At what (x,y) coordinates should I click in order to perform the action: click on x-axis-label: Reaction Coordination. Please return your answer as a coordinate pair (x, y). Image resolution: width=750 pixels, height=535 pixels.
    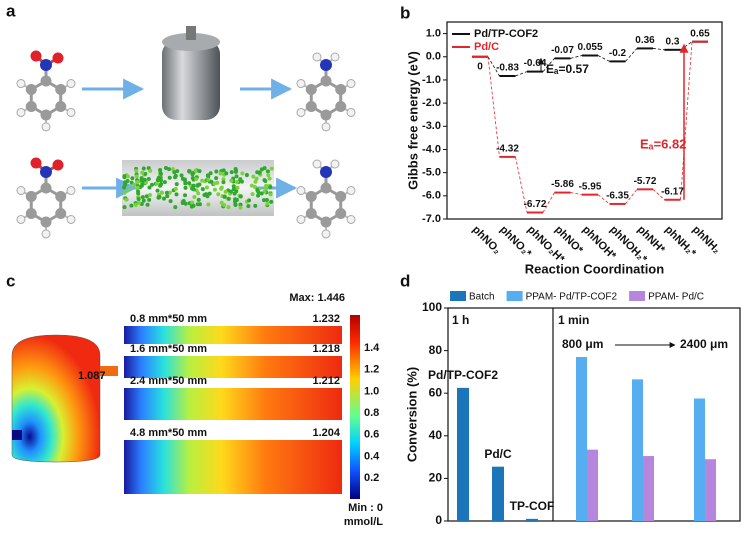
    Looking at the image, I should click on (594, 268).